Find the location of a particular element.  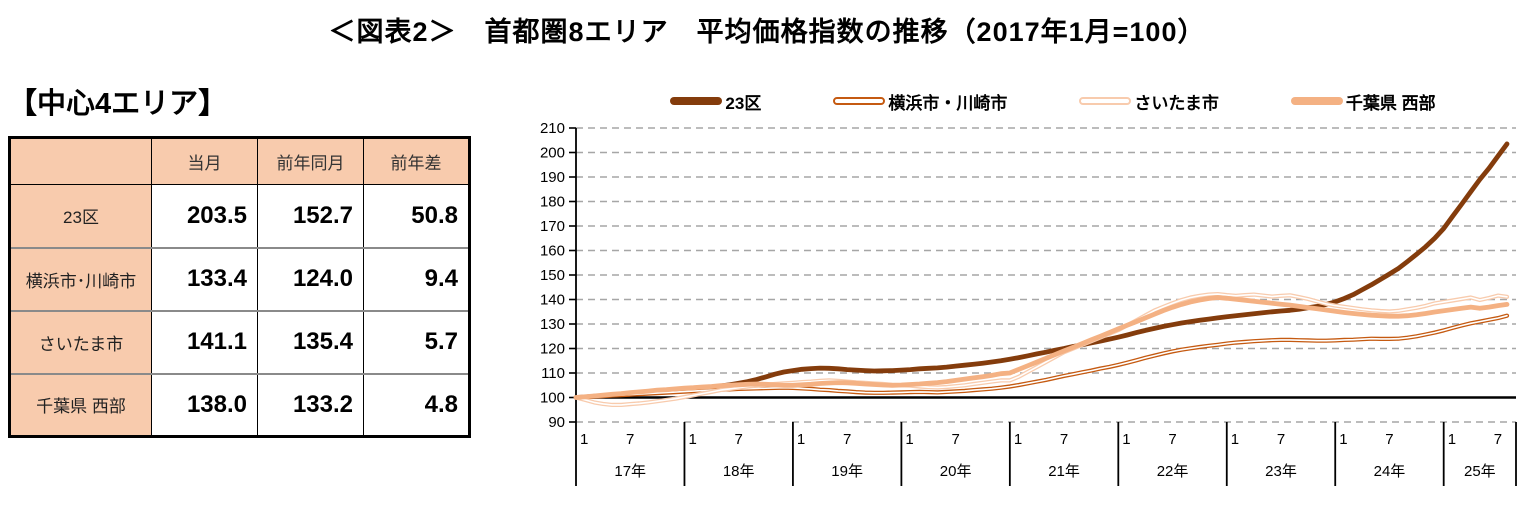

value-cell: 141.1 is located at coordinates (204, 341).